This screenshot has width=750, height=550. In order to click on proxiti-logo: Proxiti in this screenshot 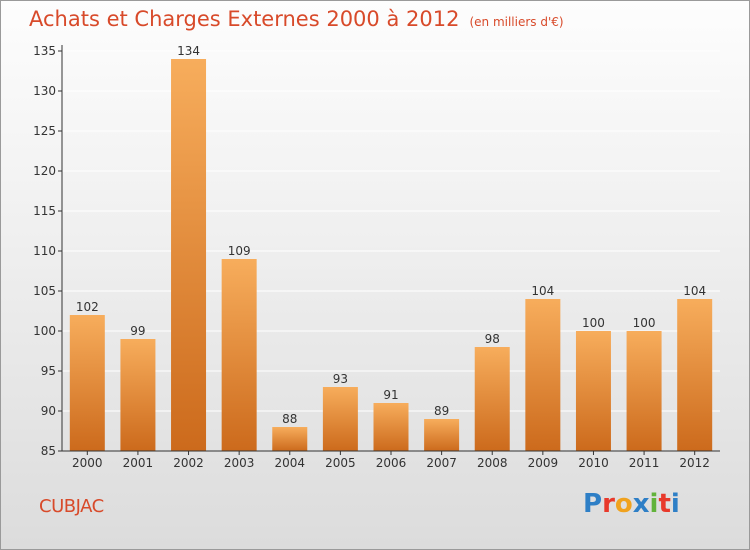, I will do `click(631, 504)`.